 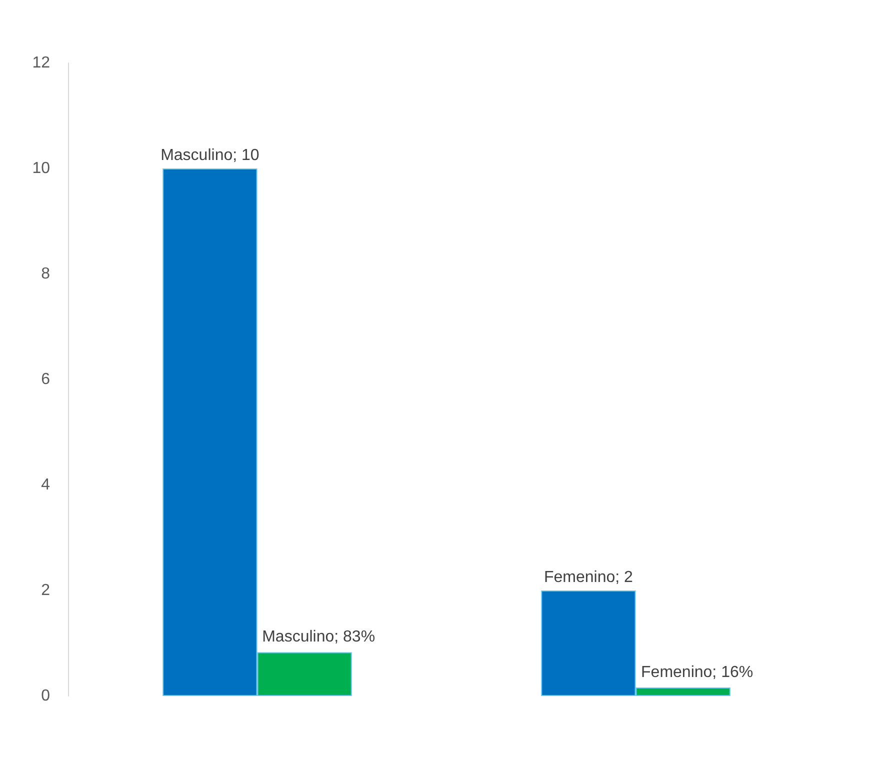 What do you see at coordinates (45, 696) in the screenshot?
I see `y-tick-label: 0` at bounding box center [45, 696].